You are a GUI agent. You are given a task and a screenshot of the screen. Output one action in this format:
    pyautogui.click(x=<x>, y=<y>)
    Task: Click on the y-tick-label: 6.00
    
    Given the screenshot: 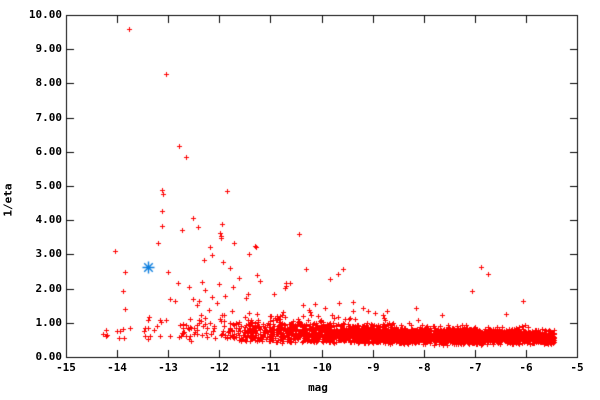 What is the action you would take?
    pyautogui.click(x=49, y=151)
    